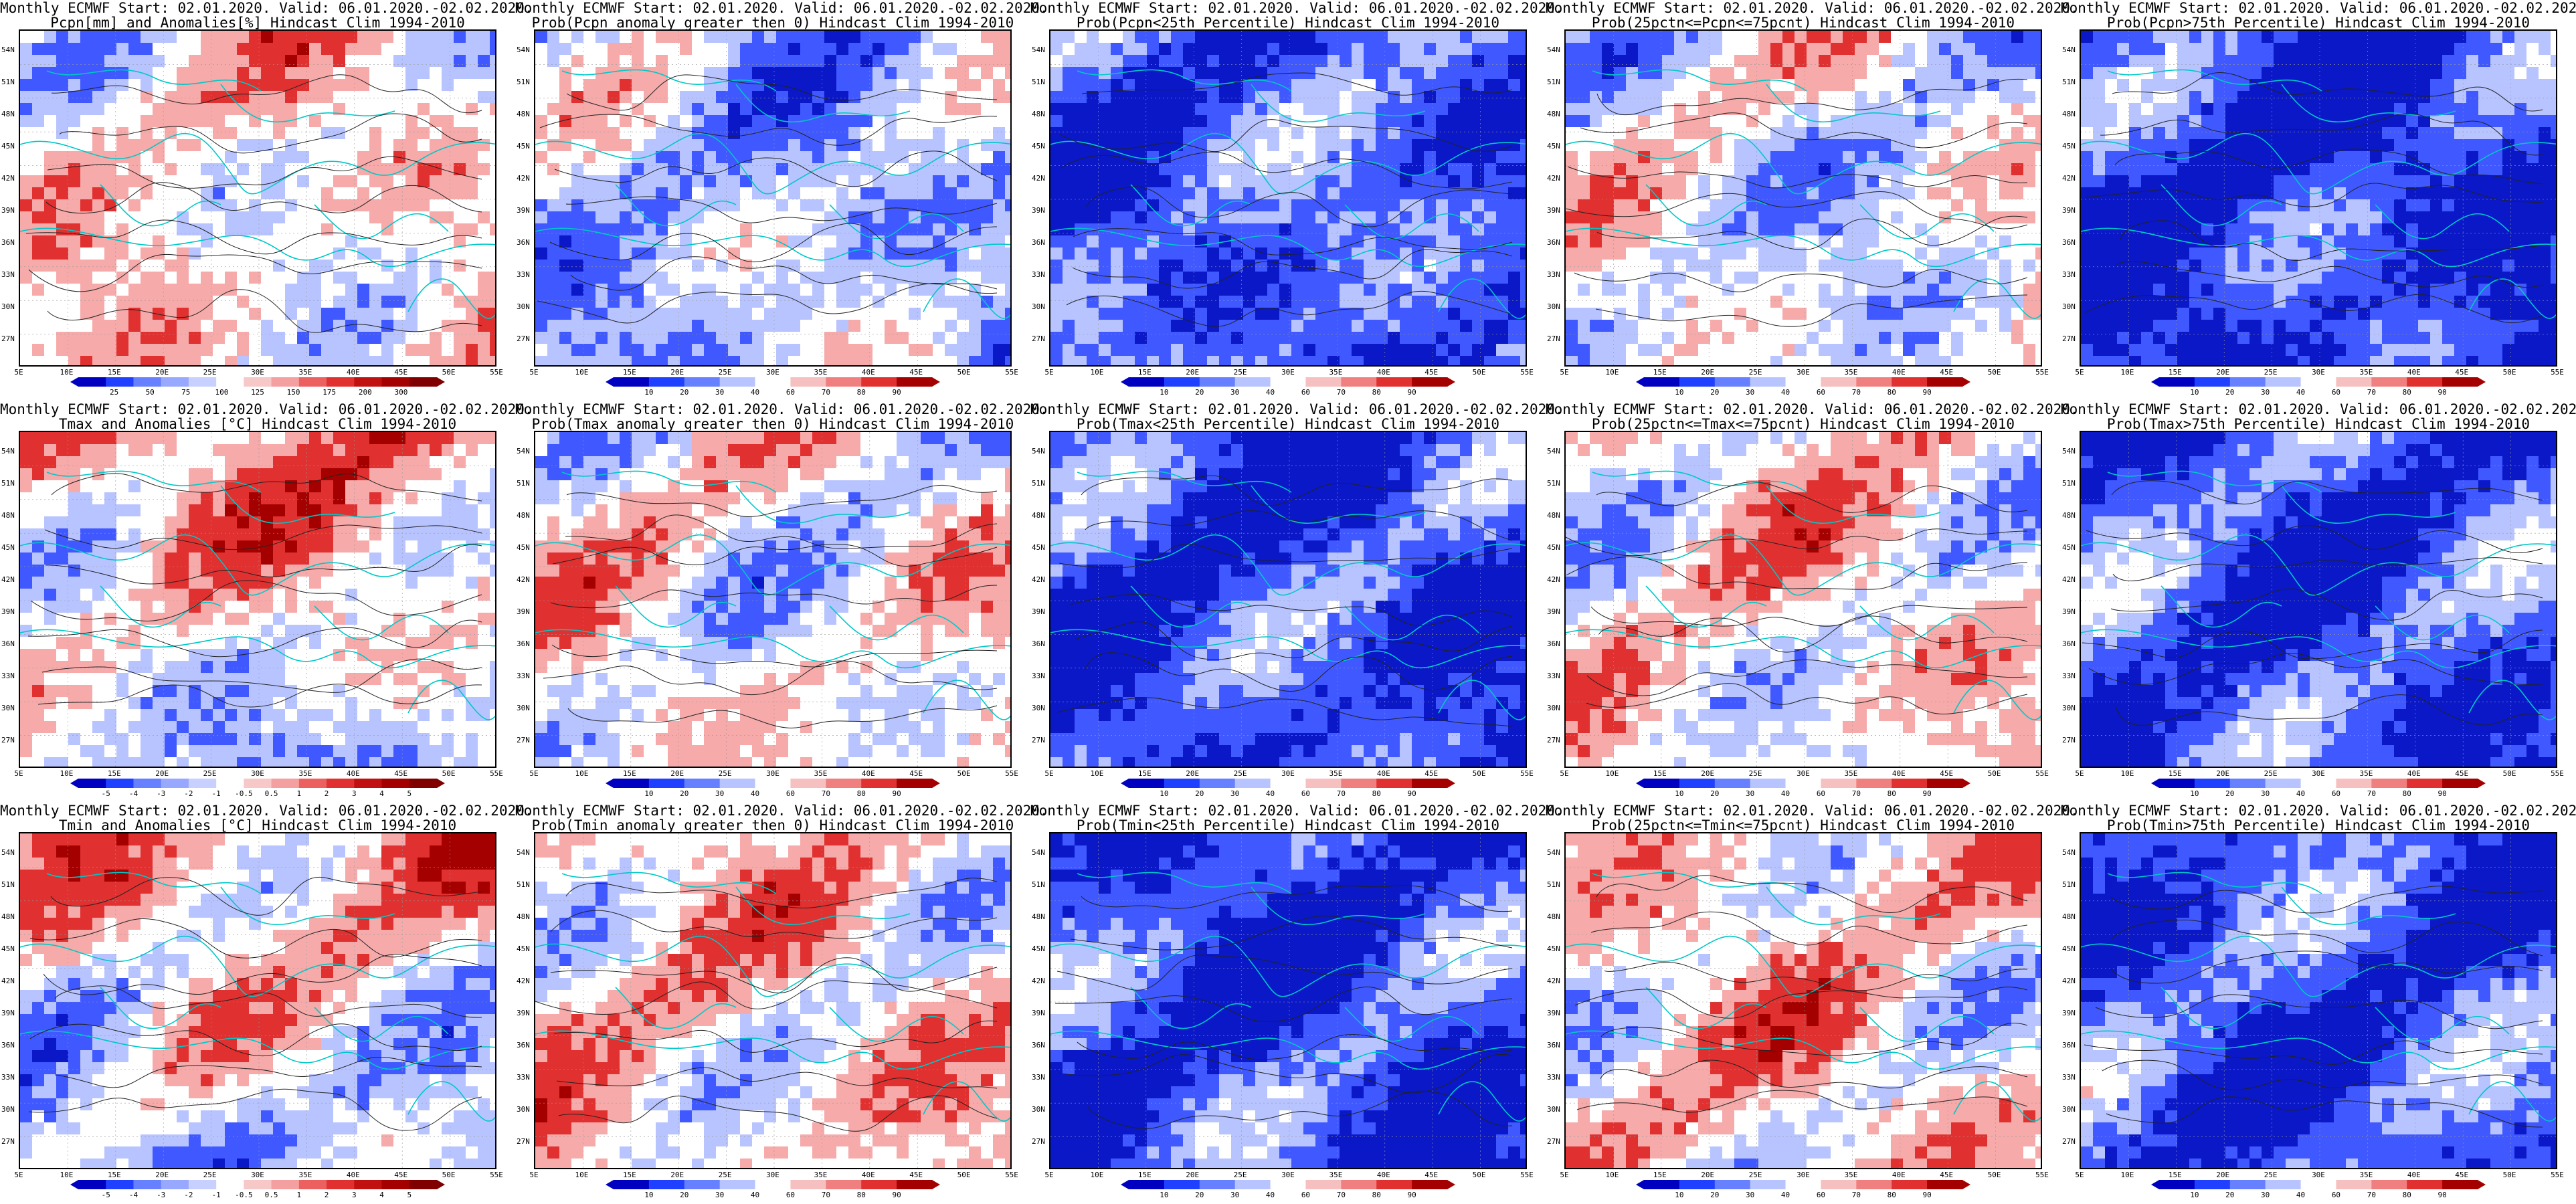 This screenshot has width=2576, height=1204. Describe the element at coordinates (186, 392) in the screenshot. I see `colorbar-tick-label: 75` at that location.